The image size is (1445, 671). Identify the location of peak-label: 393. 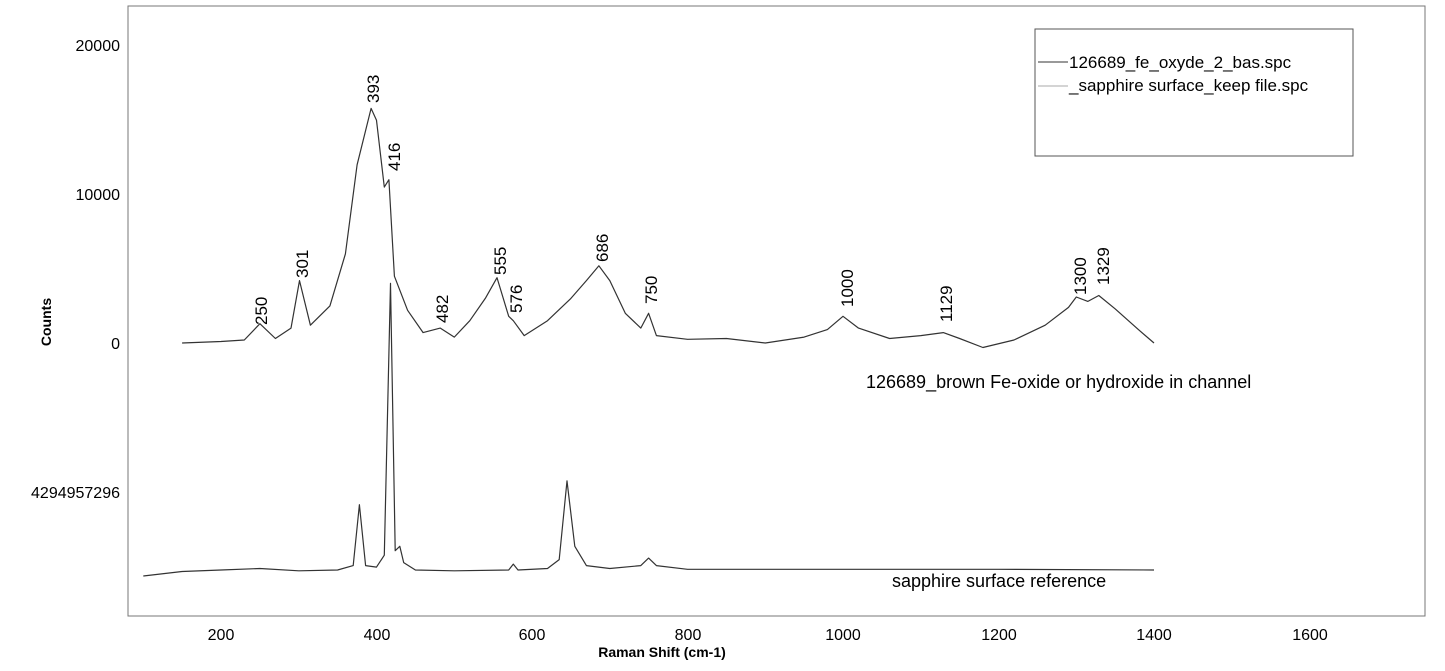
(373, 89).